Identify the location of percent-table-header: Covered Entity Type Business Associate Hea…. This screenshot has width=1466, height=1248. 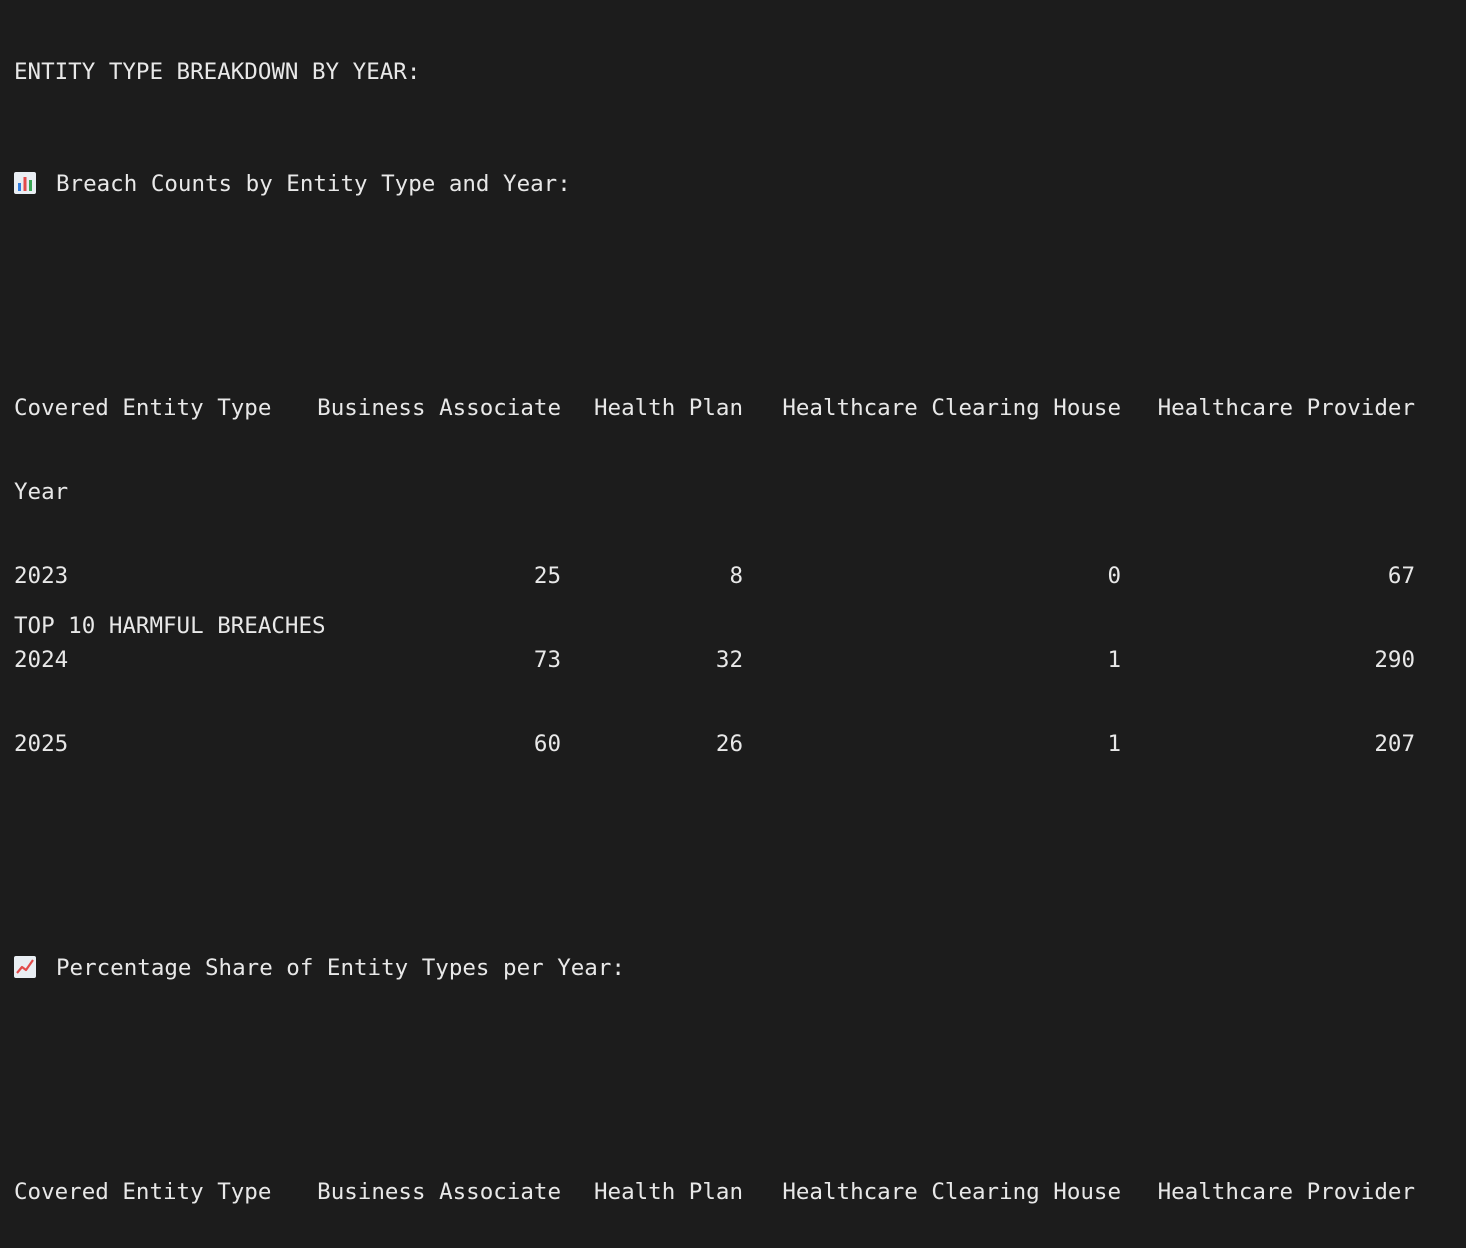
(714, 1192).